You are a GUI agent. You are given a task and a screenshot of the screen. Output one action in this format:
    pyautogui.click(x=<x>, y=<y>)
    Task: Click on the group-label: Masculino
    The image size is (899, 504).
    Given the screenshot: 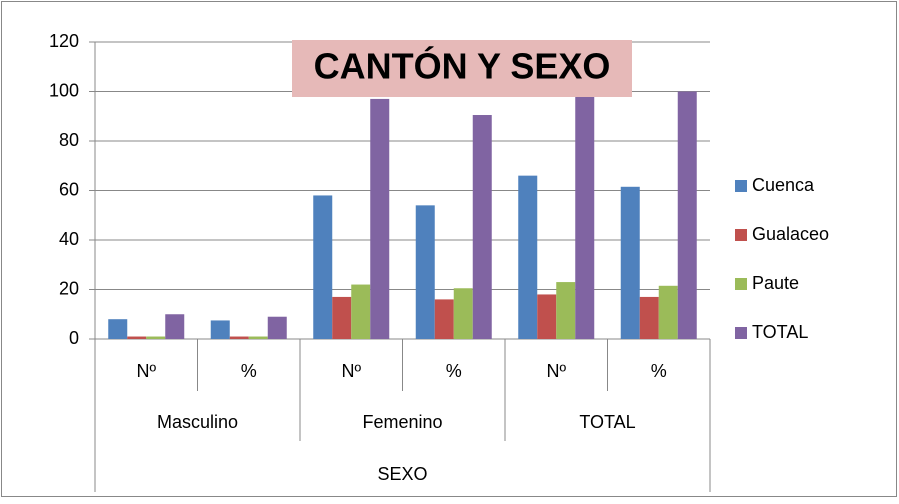 What is the action you would take?
    pyautogui.click(x=197, y=422)
    